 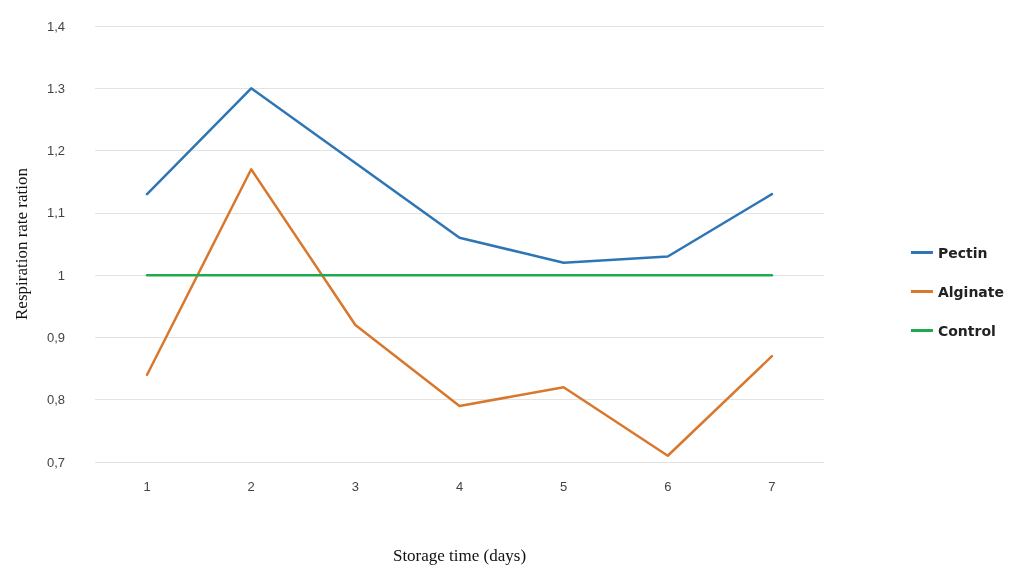 What do you see at coordinates (55, 26) in the screenshot?
I see `y-tick-label: 1,4` at bounding box center [55, 26].